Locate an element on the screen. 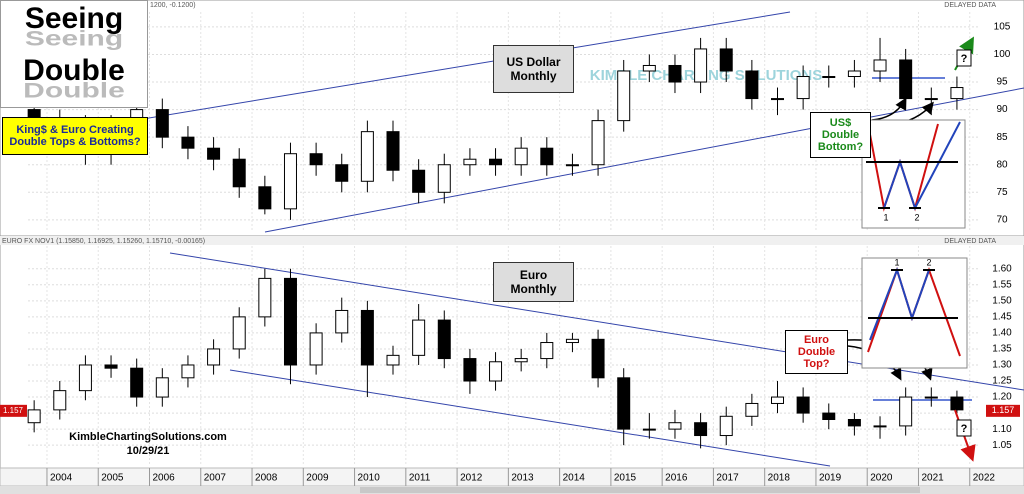 Image resolution: width=1024 pixels, height=494 pixels. x-tick-label: 2021 is located at coordinates (932, 478).